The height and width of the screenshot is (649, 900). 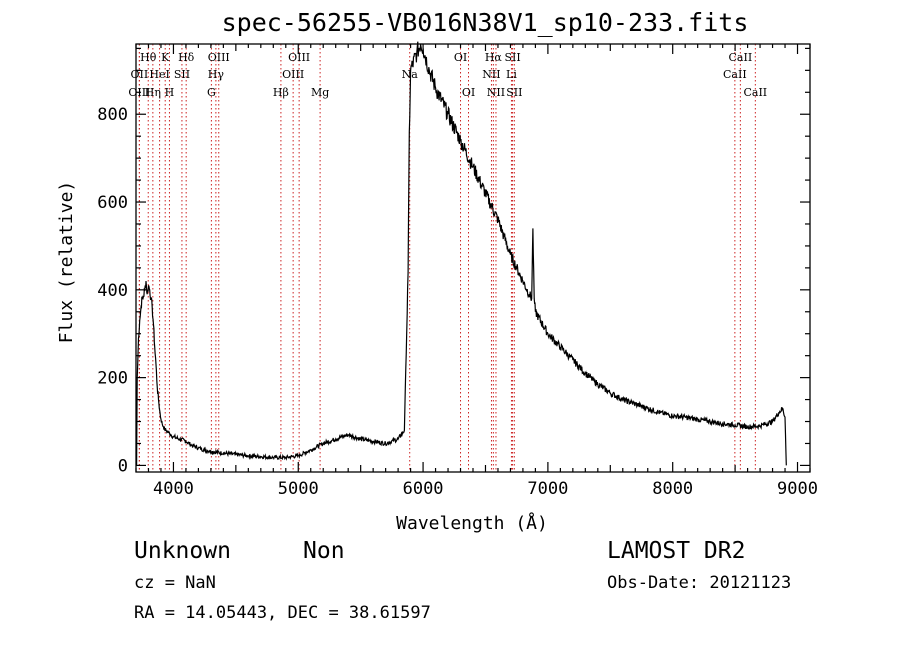 I want to click on line-label: Hη, so click(x=153, y=92).